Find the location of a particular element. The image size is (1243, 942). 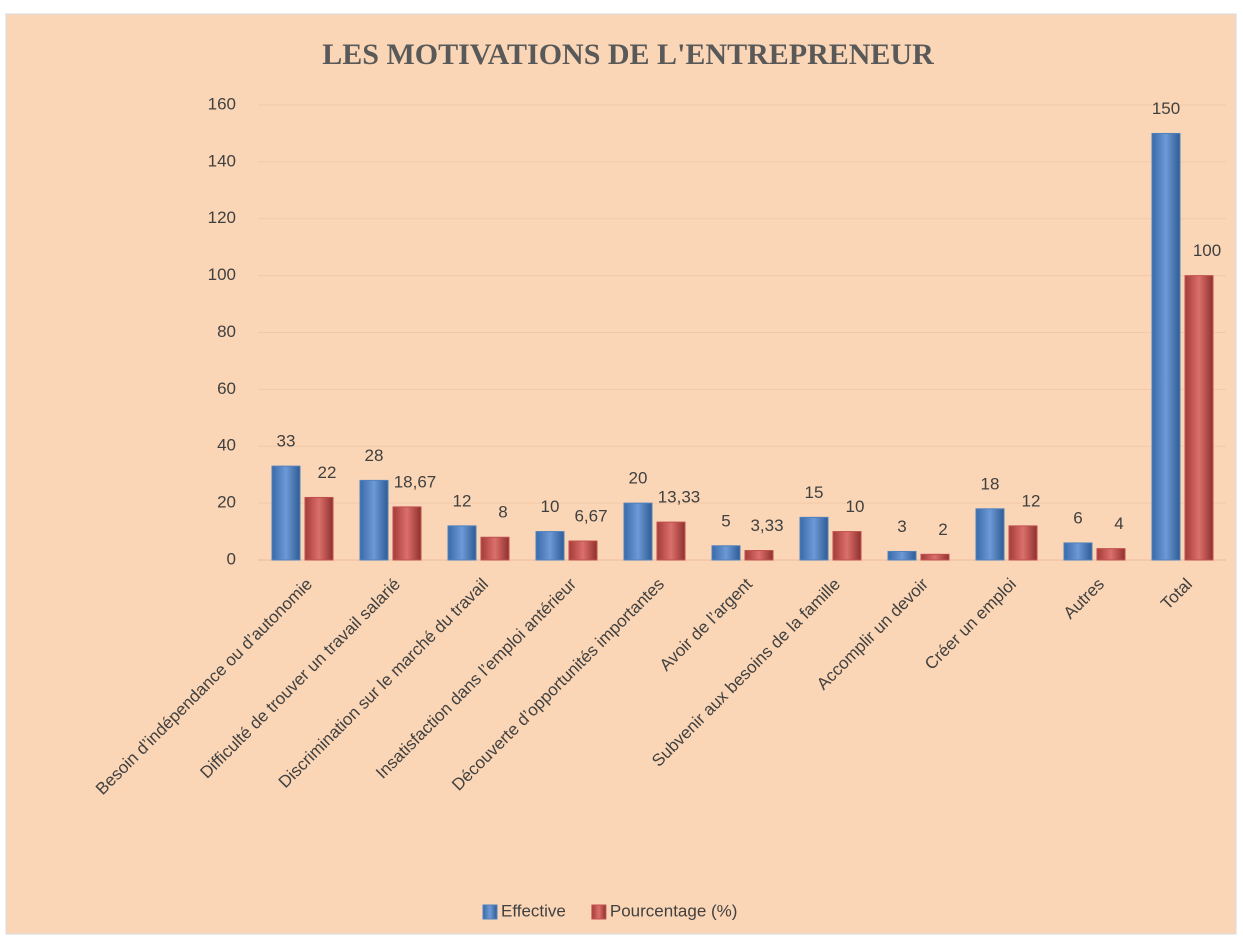

data-label: 6,67 is located at coordinates (590, 516).